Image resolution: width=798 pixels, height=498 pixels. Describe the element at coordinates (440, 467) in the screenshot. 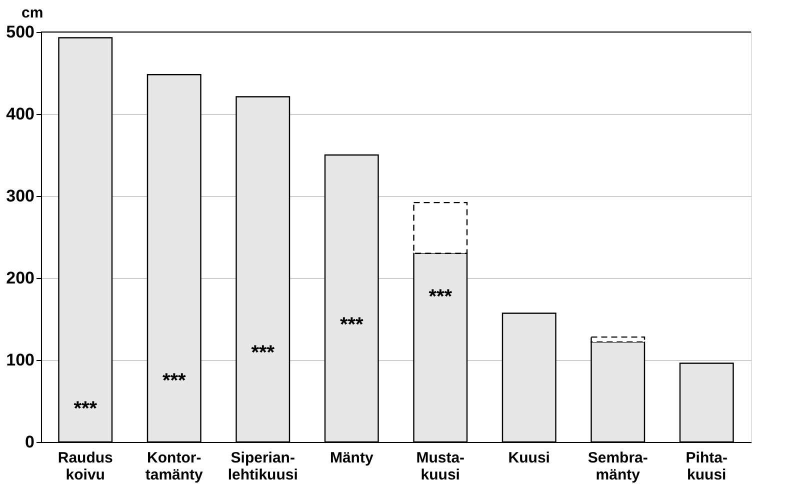

I see `x-tick-label: Musta- kuusi` at that location.